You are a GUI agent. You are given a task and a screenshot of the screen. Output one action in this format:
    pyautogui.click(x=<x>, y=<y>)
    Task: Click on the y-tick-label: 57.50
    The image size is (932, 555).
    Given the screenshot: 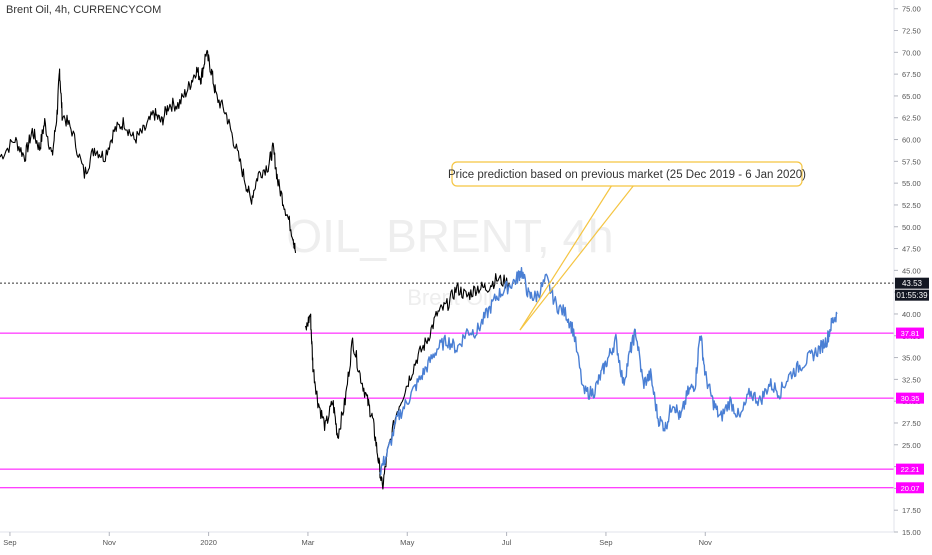 What is the action you would take?
    pyautogui.click(x=911, y=161)
    